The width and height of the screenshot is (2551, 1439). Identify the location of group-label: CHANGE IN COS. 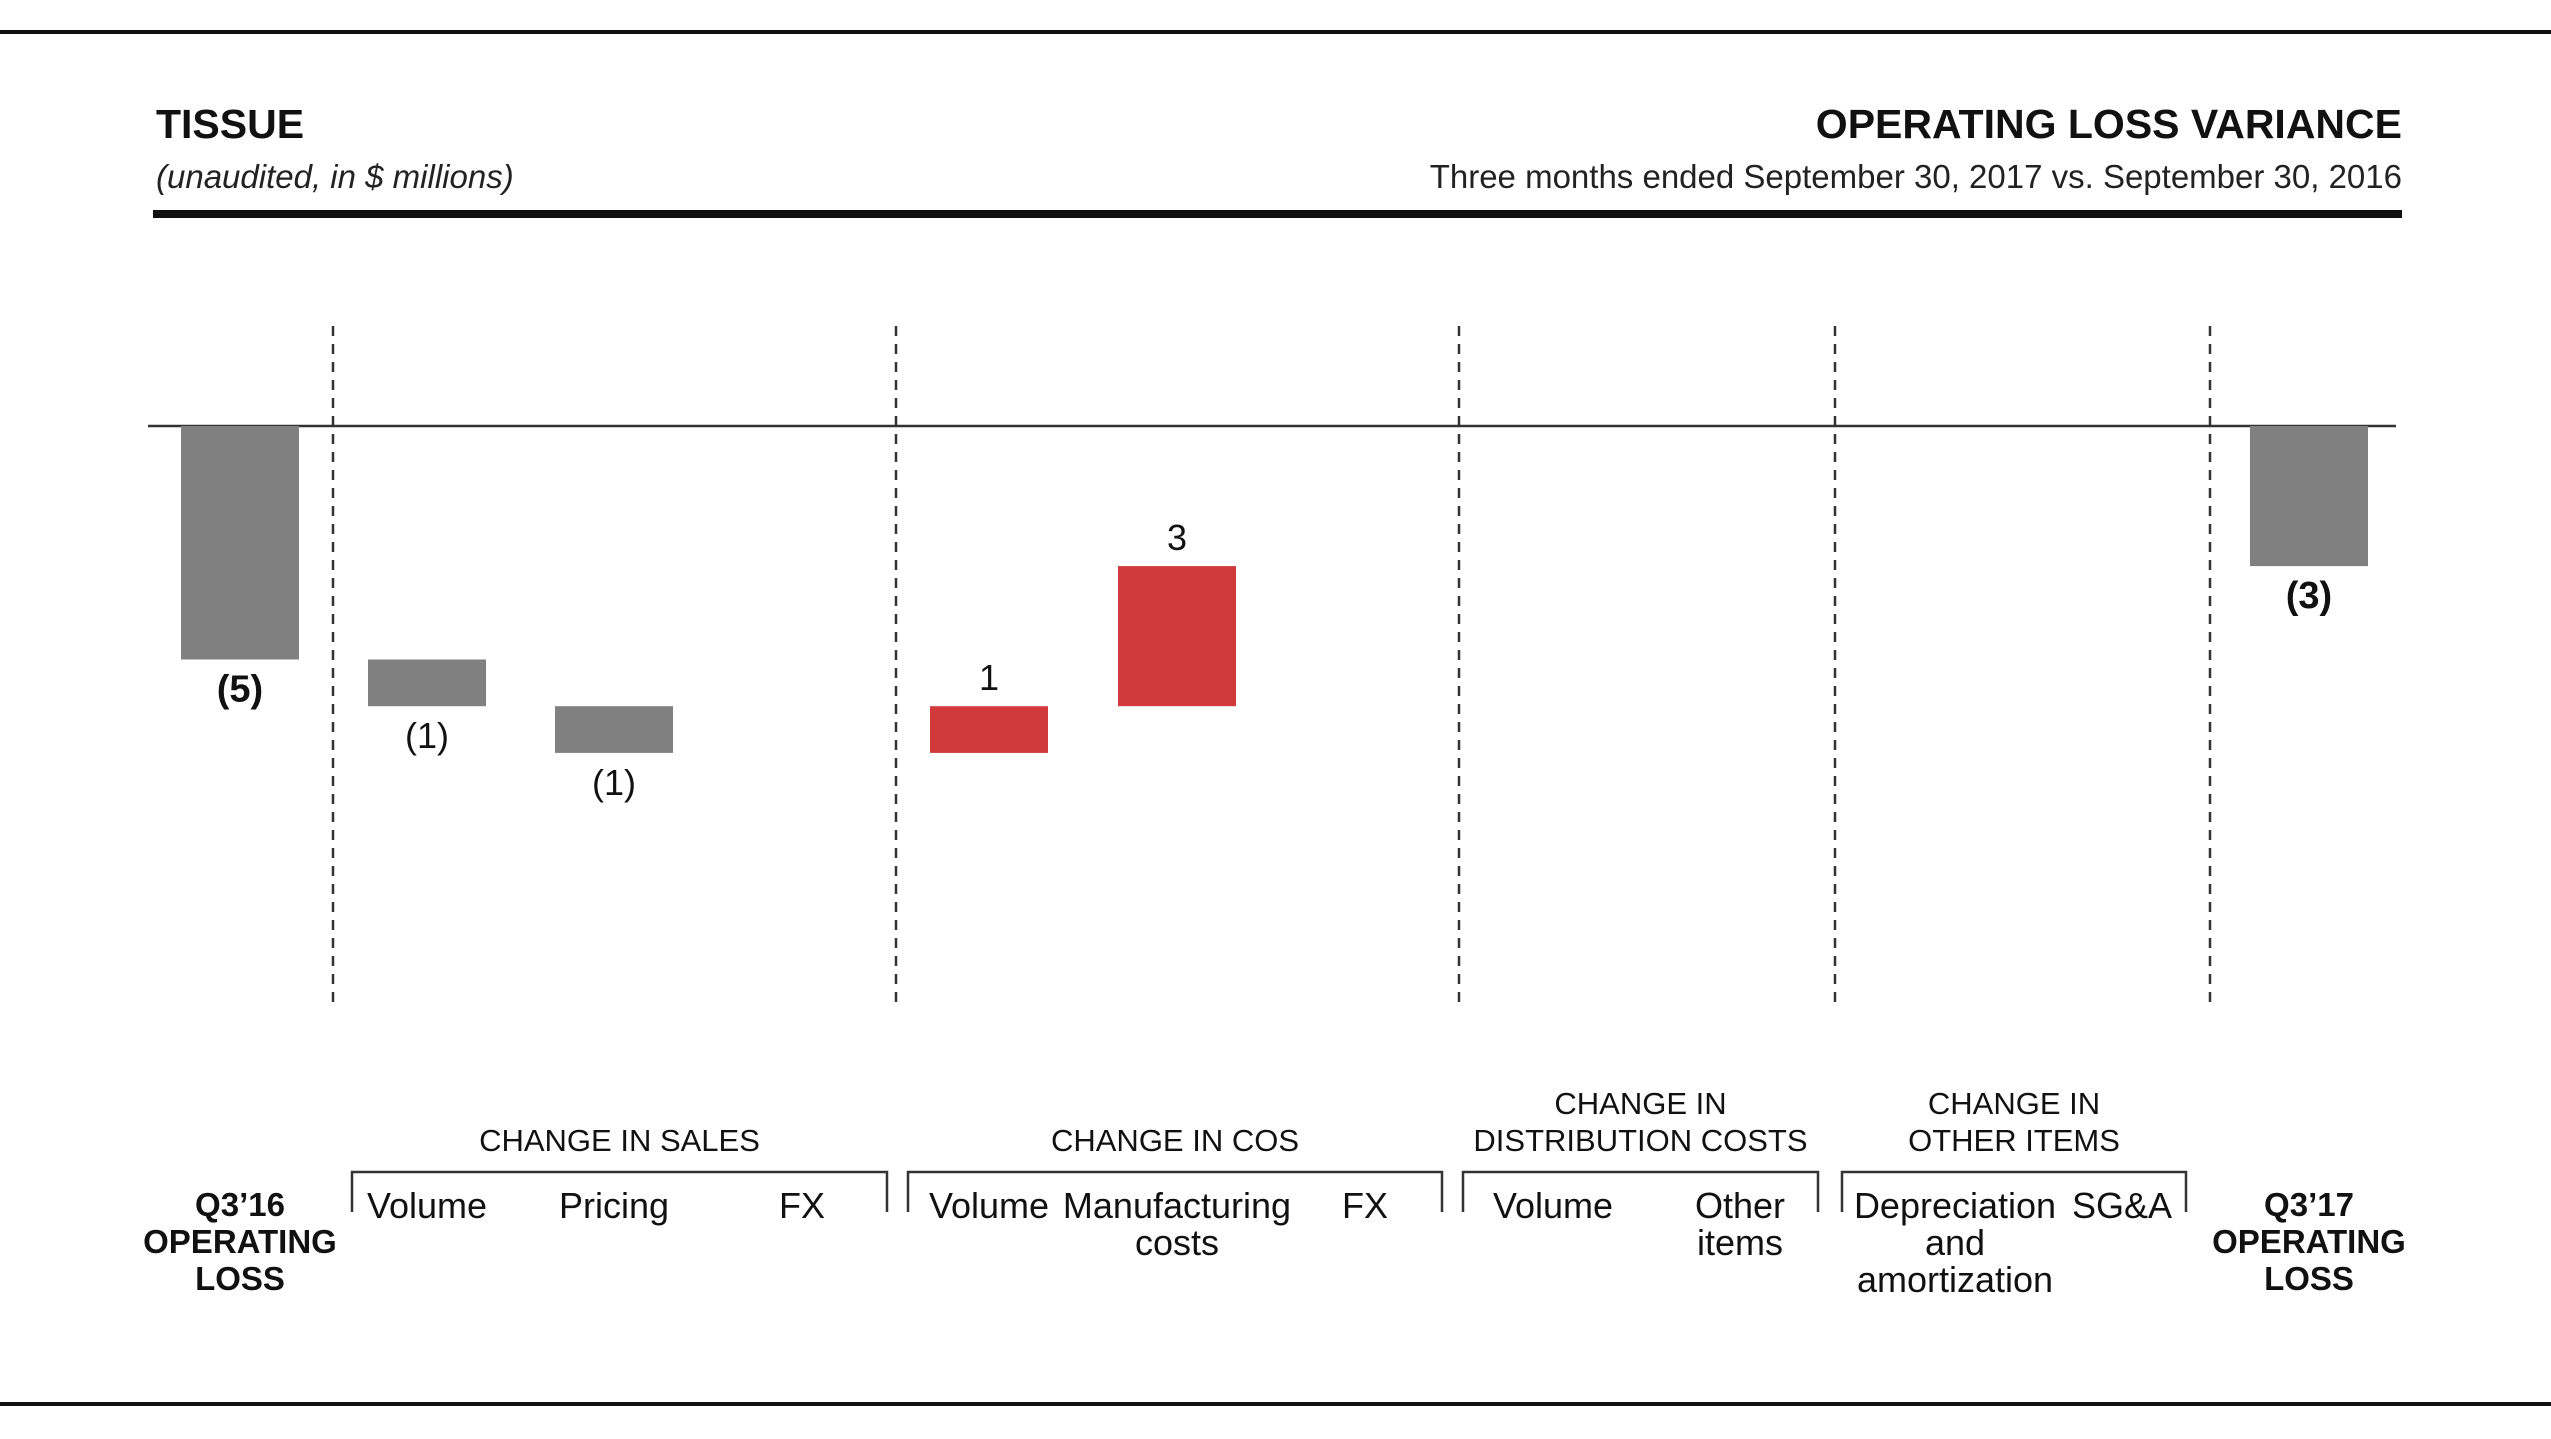
(1175, 1140).